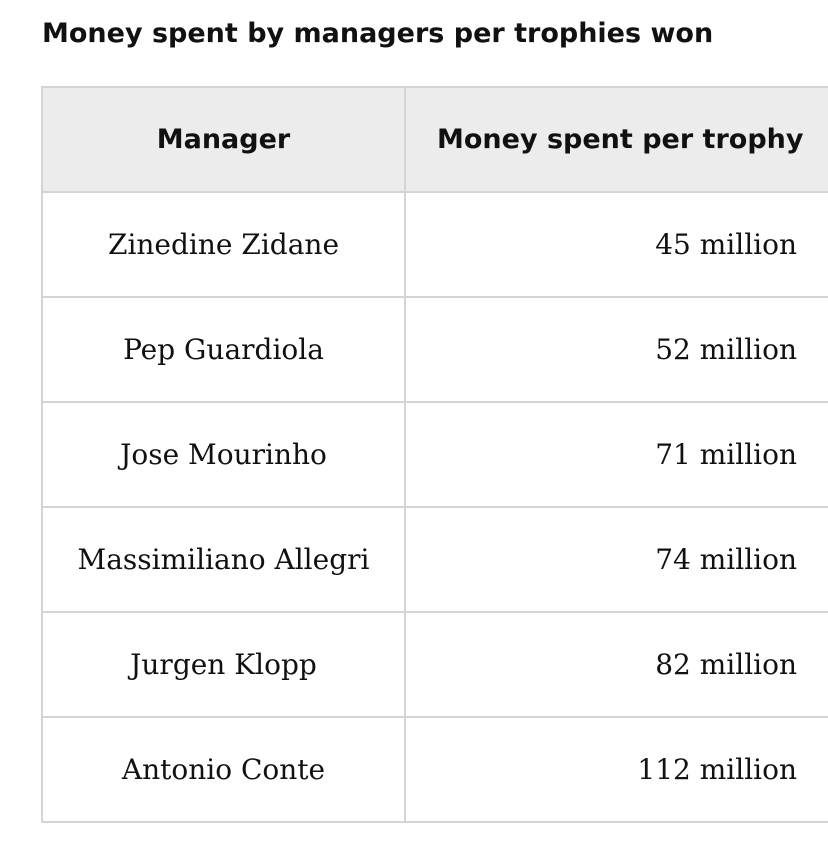 This screenshot has height=862, width=828. Describe the element at coordinates (616, 244) in the screenshot. I see `money-cell: 45 million` at that location.